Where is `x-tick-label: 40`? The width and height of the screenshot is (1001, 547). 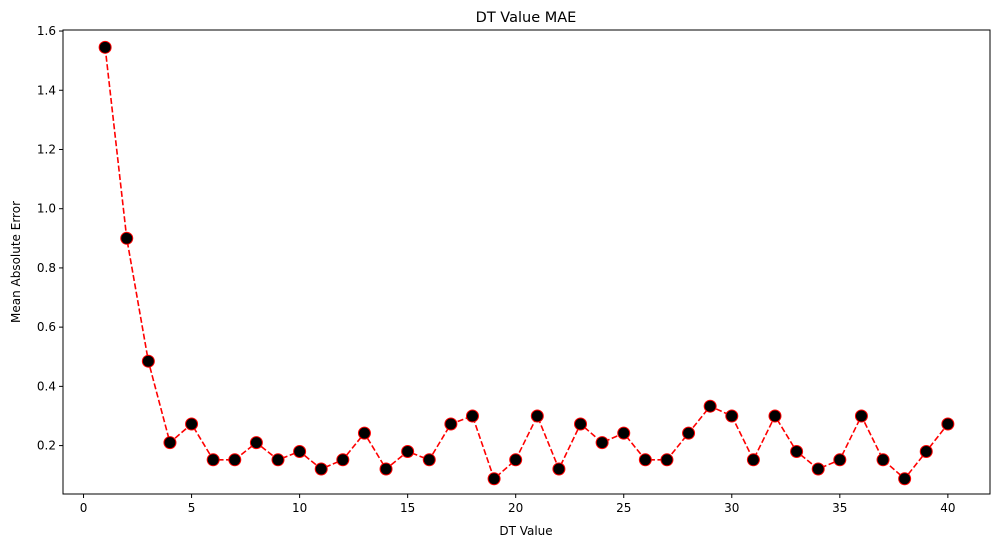
x-tick-label: 40 is located at coordinates (947, 508).